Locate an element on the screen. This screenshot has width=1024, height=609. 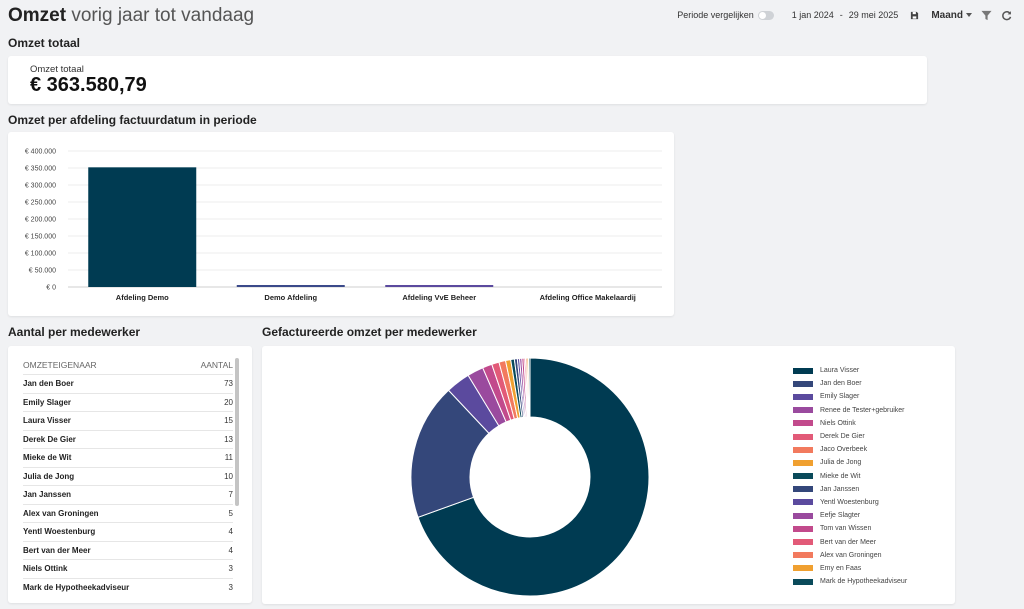
y-tick-label: € 100.000 is located at coordinates (40, 254).